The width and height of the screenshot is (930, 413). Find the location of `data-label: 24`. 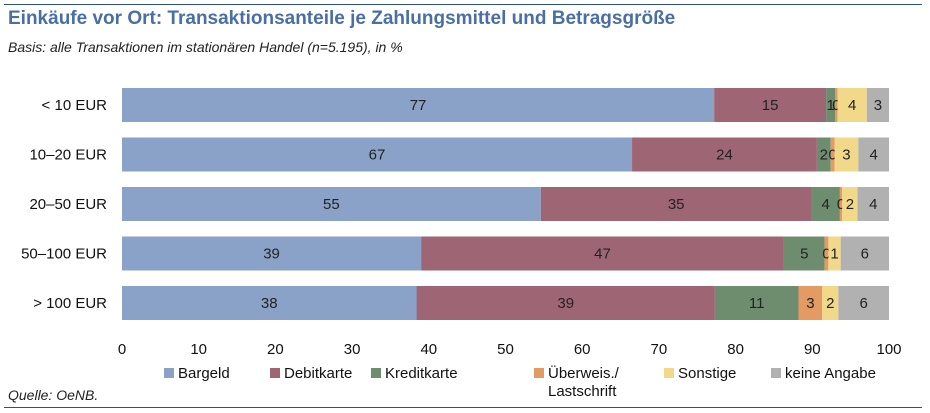

data-label: 24 is located at coordinates (724, 155).